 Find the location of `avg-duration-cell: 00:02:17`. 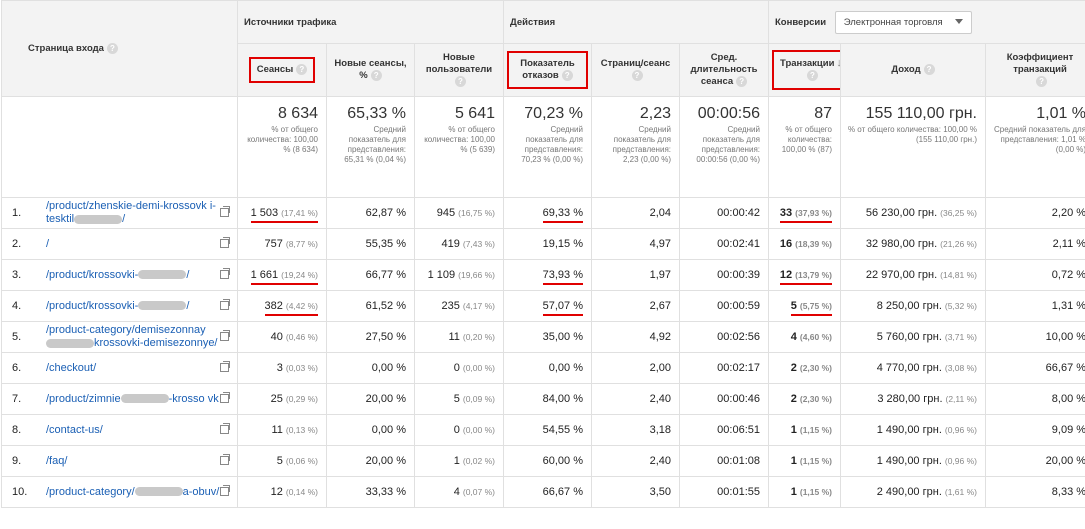

avg-duration-cell: 00:02:17 is located at coordinates (724, 368).